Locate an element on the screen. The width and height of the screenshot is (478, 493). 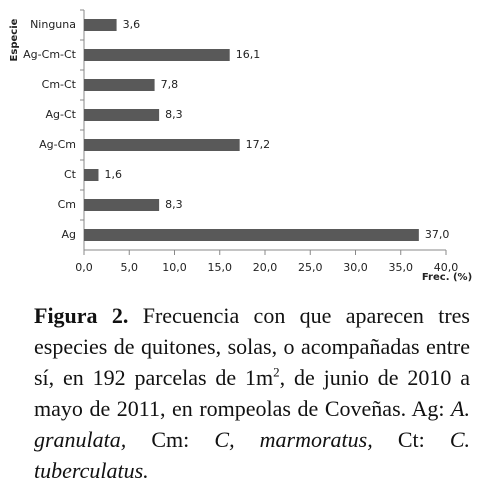
caption-species: C. tuberculatus. is located at coordinates (252, 455).